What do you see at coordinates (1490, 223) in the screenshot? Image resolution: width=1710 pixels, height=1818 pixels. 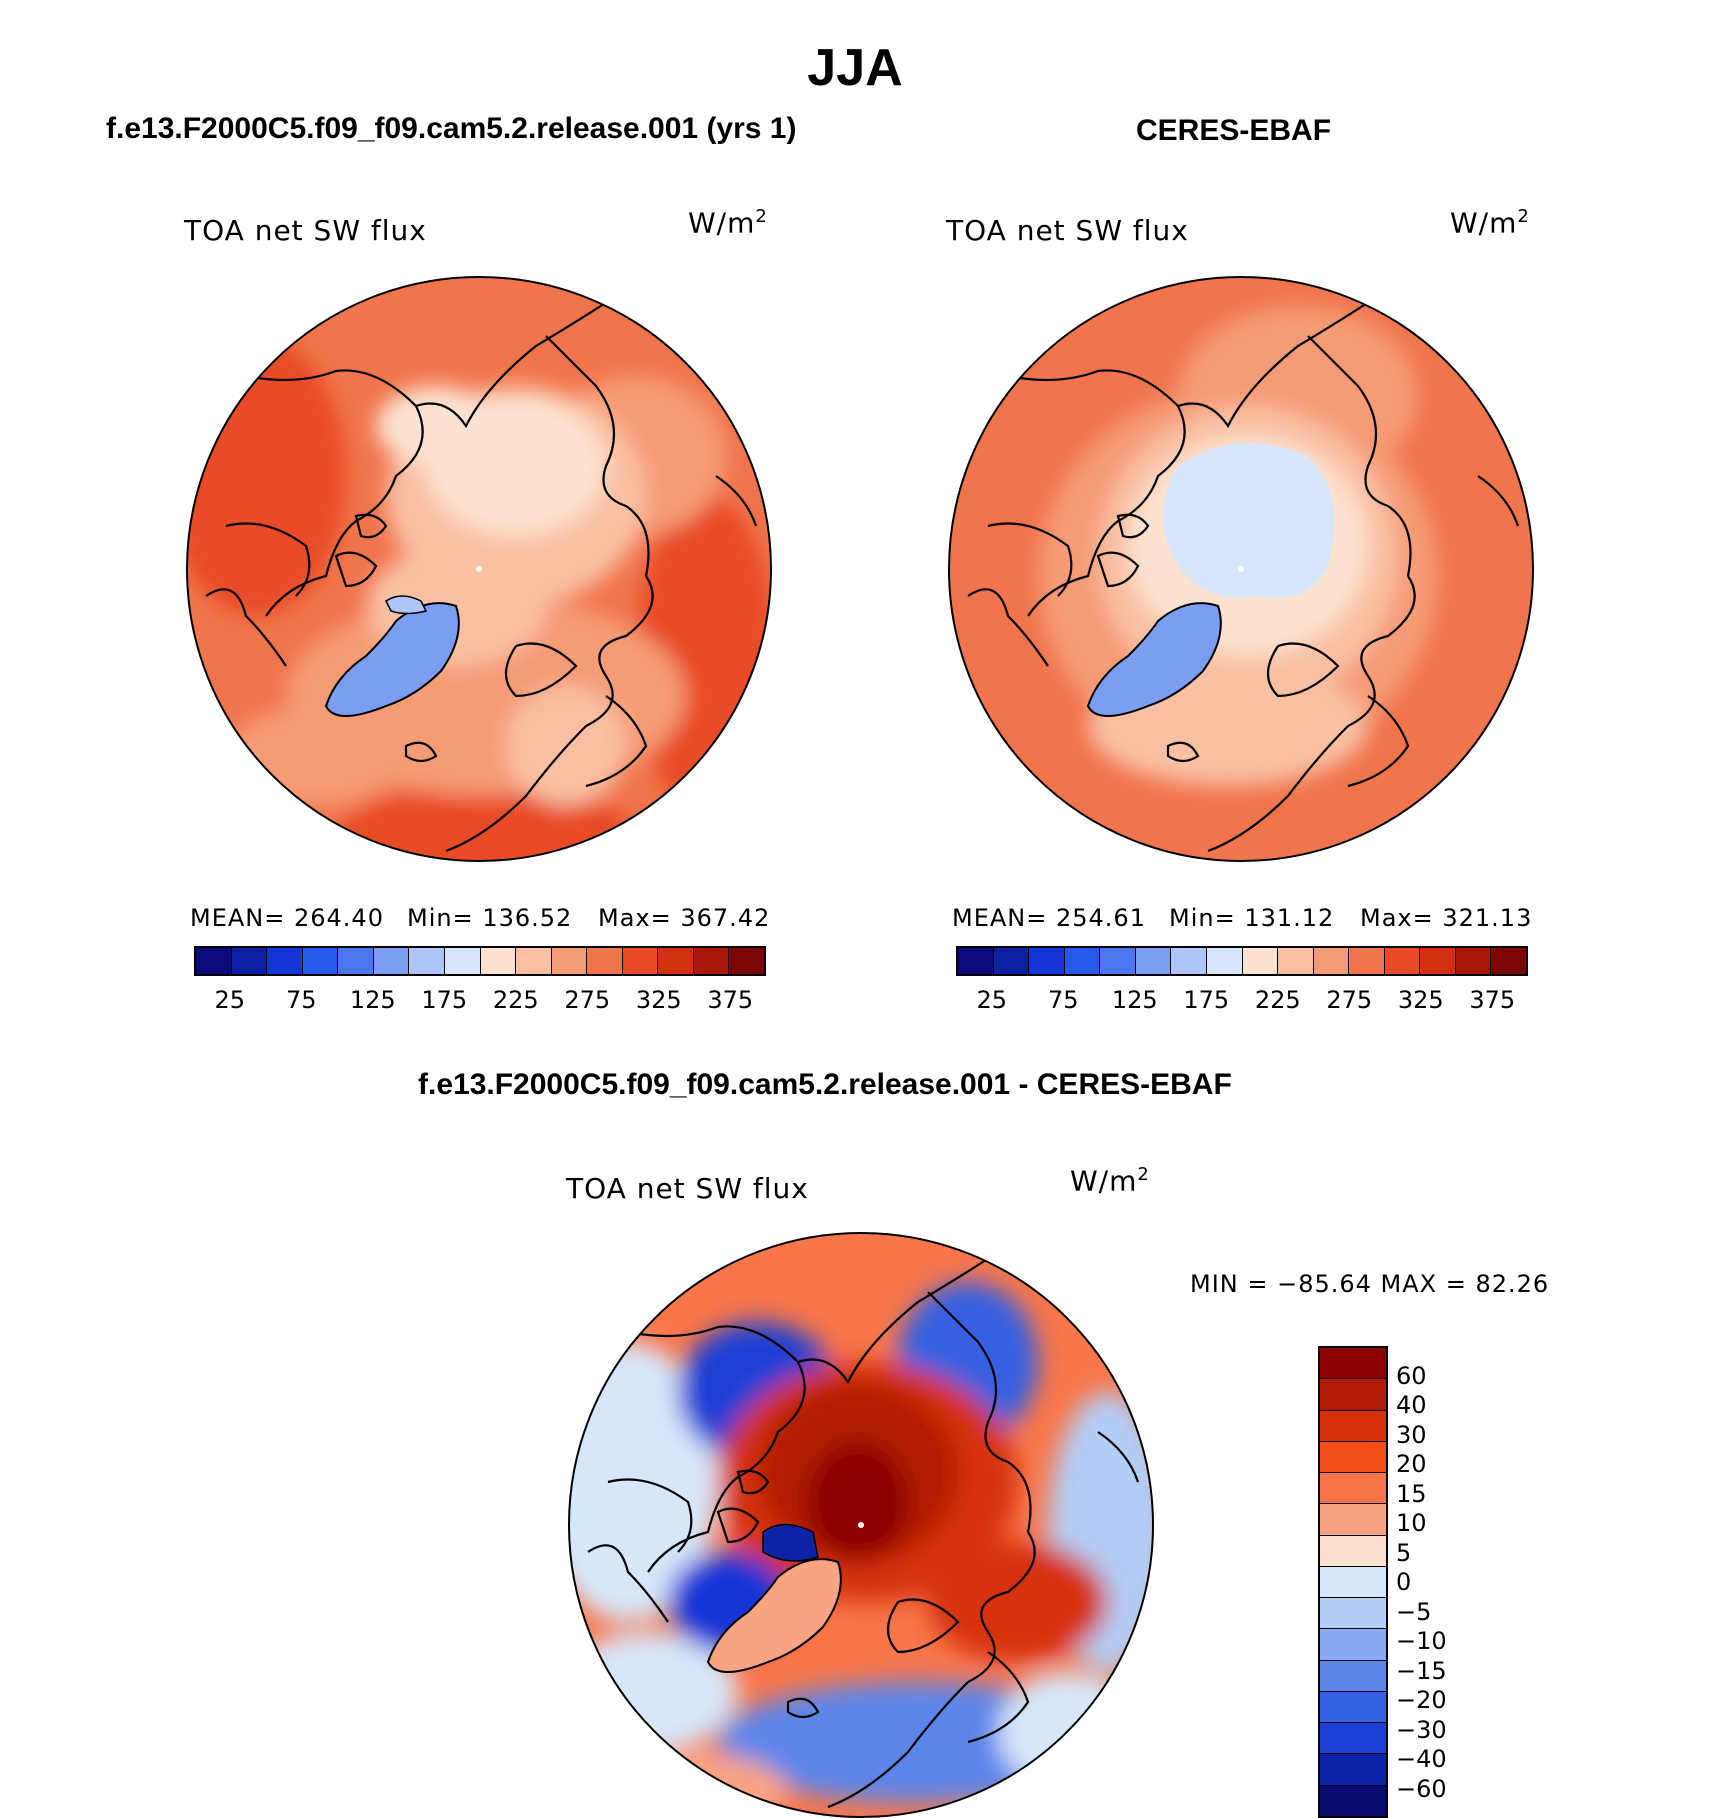 I see `obs-units-label: W/m2` at bounding box center [1490, 223].